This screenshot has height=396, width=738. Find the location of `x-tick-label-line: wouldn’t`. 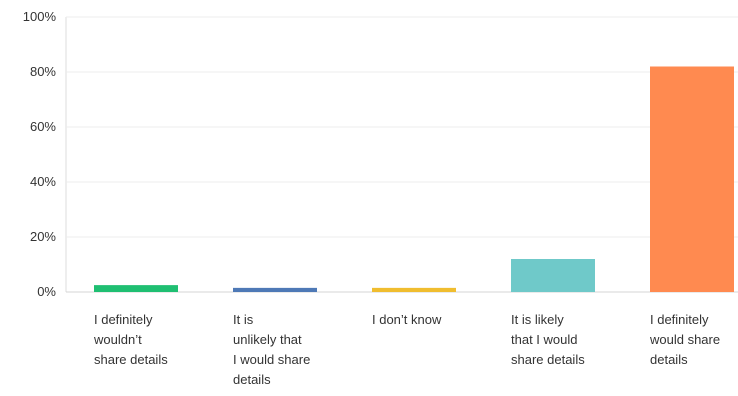

x-tick-label-line: wouldn’t is located at coordinates (117, 339).